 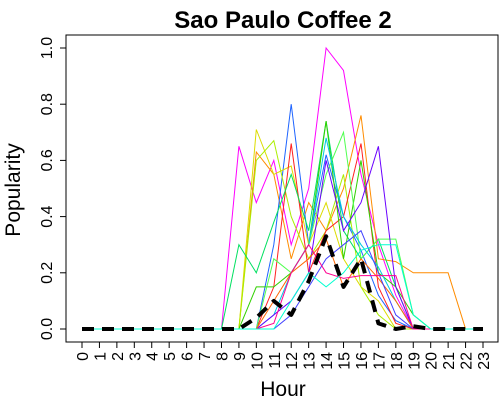 What do you see at coordinates (345, 361) in the screenshot?
I see `x-tick-label: 15` at bounding box center [345, 361].